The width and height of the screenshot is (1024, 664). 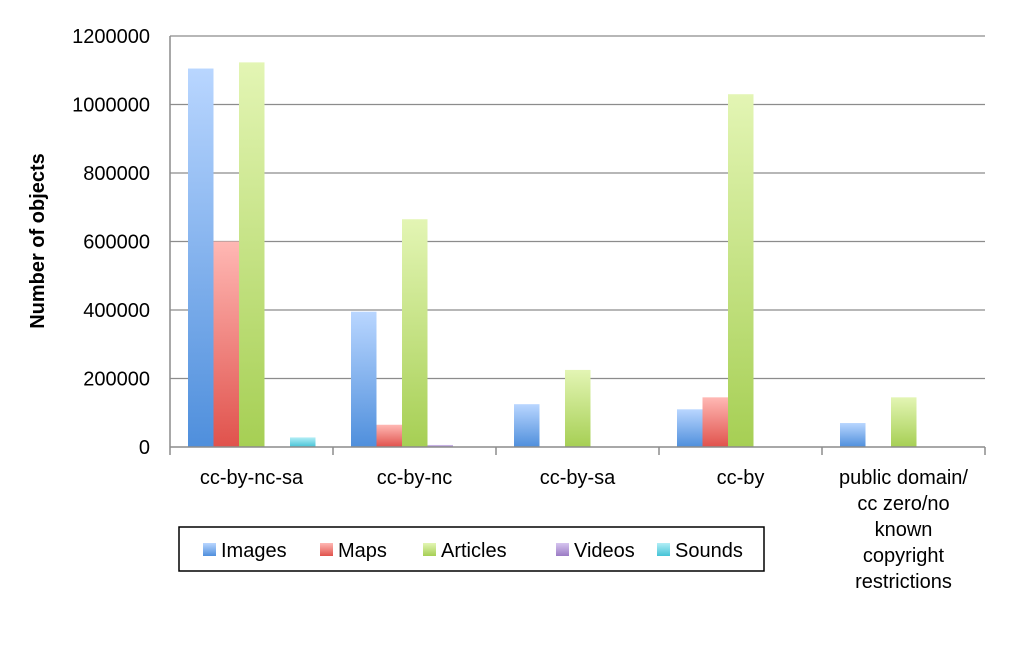 I want to click on y-axis-ticks: 0 200000 400000 600000 800000 1000000 1200000, so click(x=111, y=242).